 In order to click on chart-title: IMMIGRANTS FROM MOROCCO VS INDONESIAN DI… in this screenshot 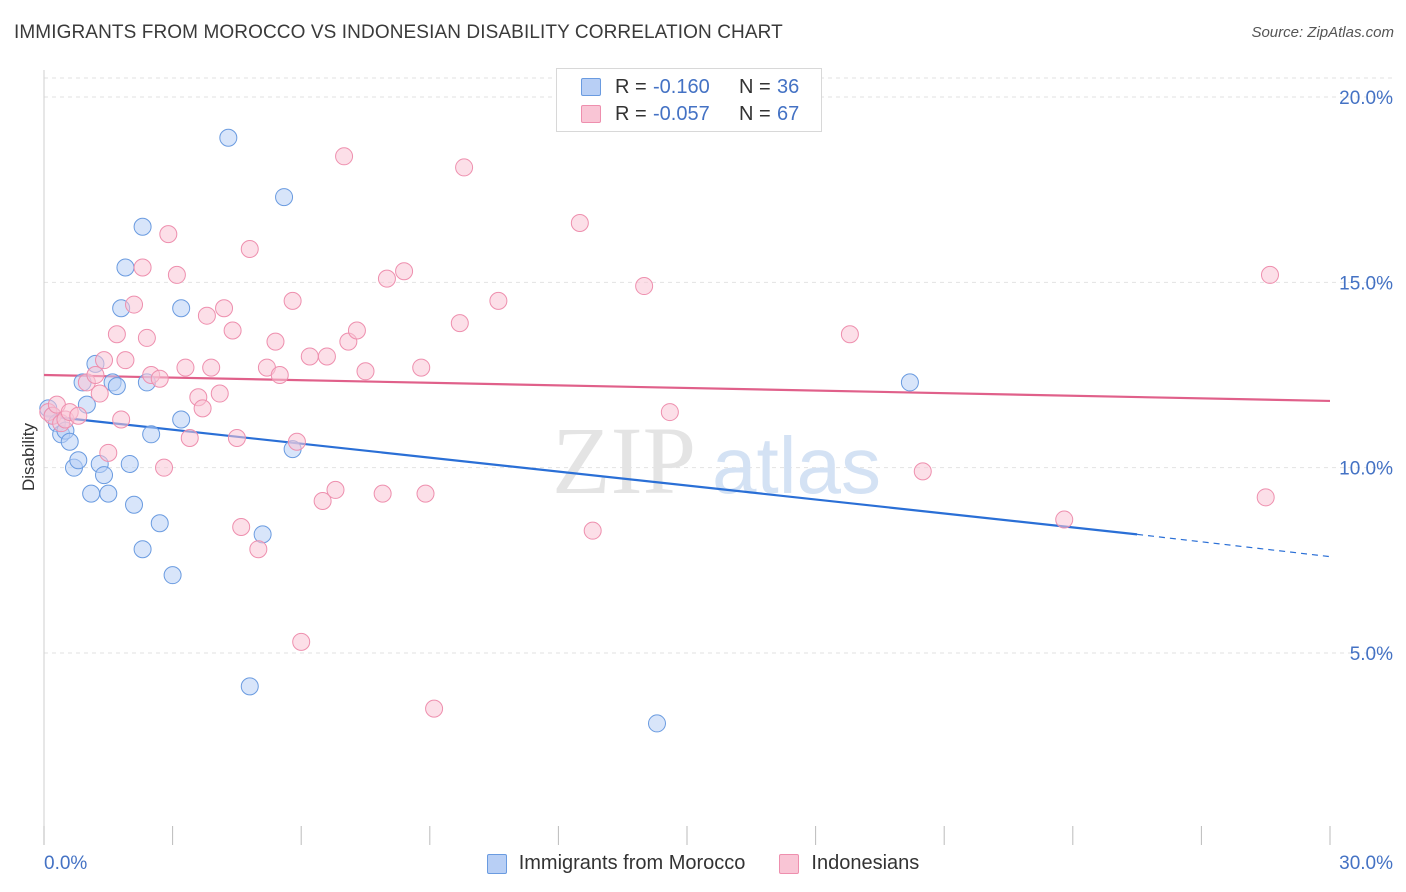, I will do `click(398, 32)`.